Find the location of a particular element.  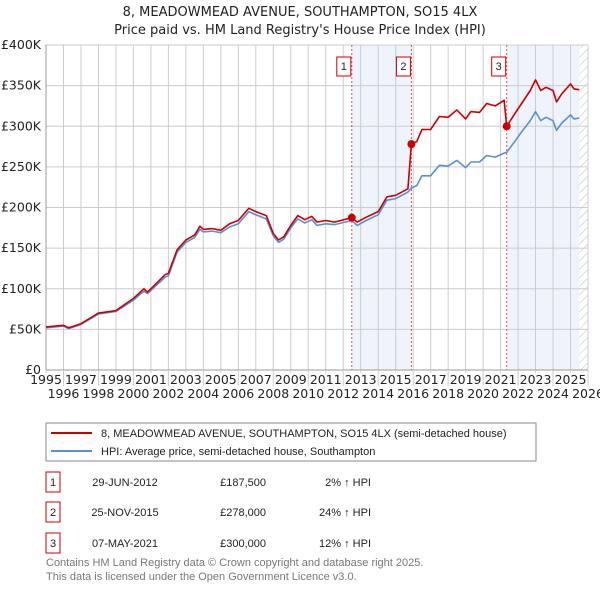

y-tick-label: £250K is located at coordinates (21, 166).